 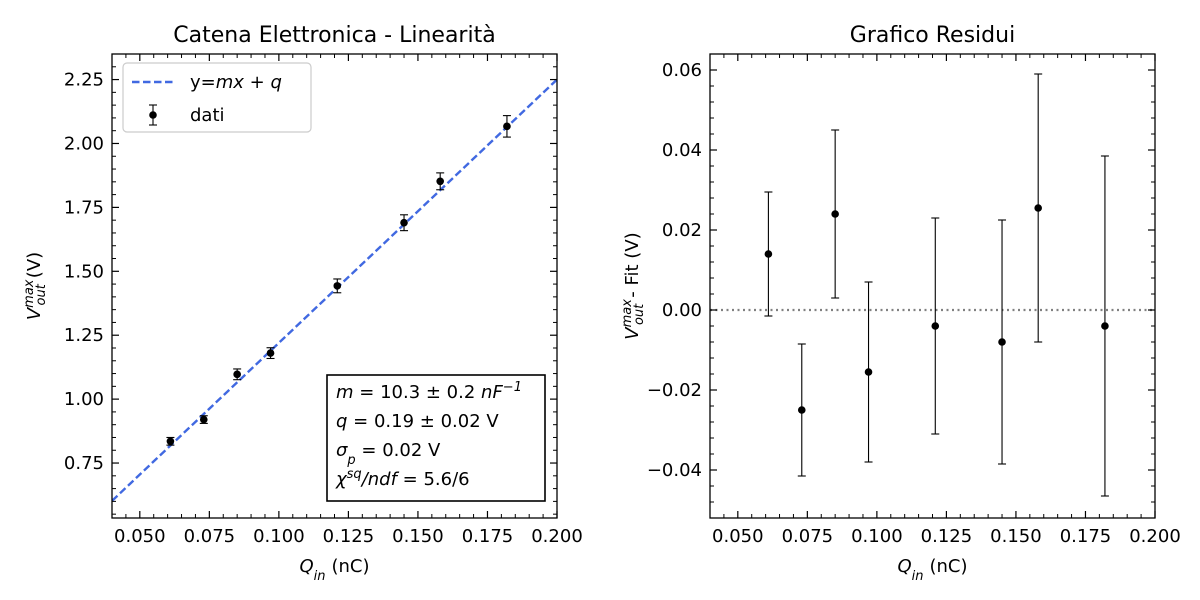 What do you see at coordinates (674, 470) in the screenshot?
I see `y-tick-label: −0.04` at bounding box center [674, 470].